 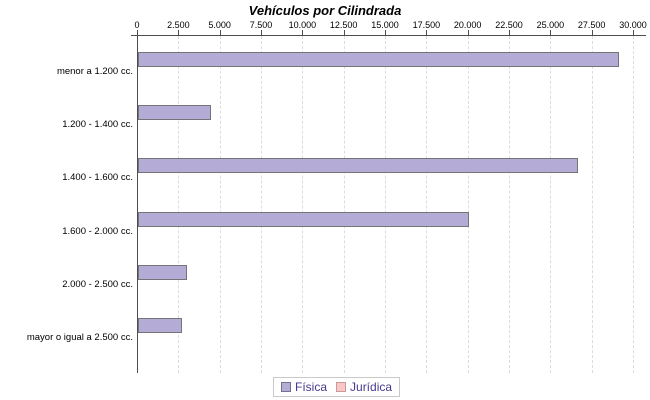 What do you see at coordinates (633, 32) in the screenshot?
I see `x-axis-tick-30.000` at bounding box center [633, 32].